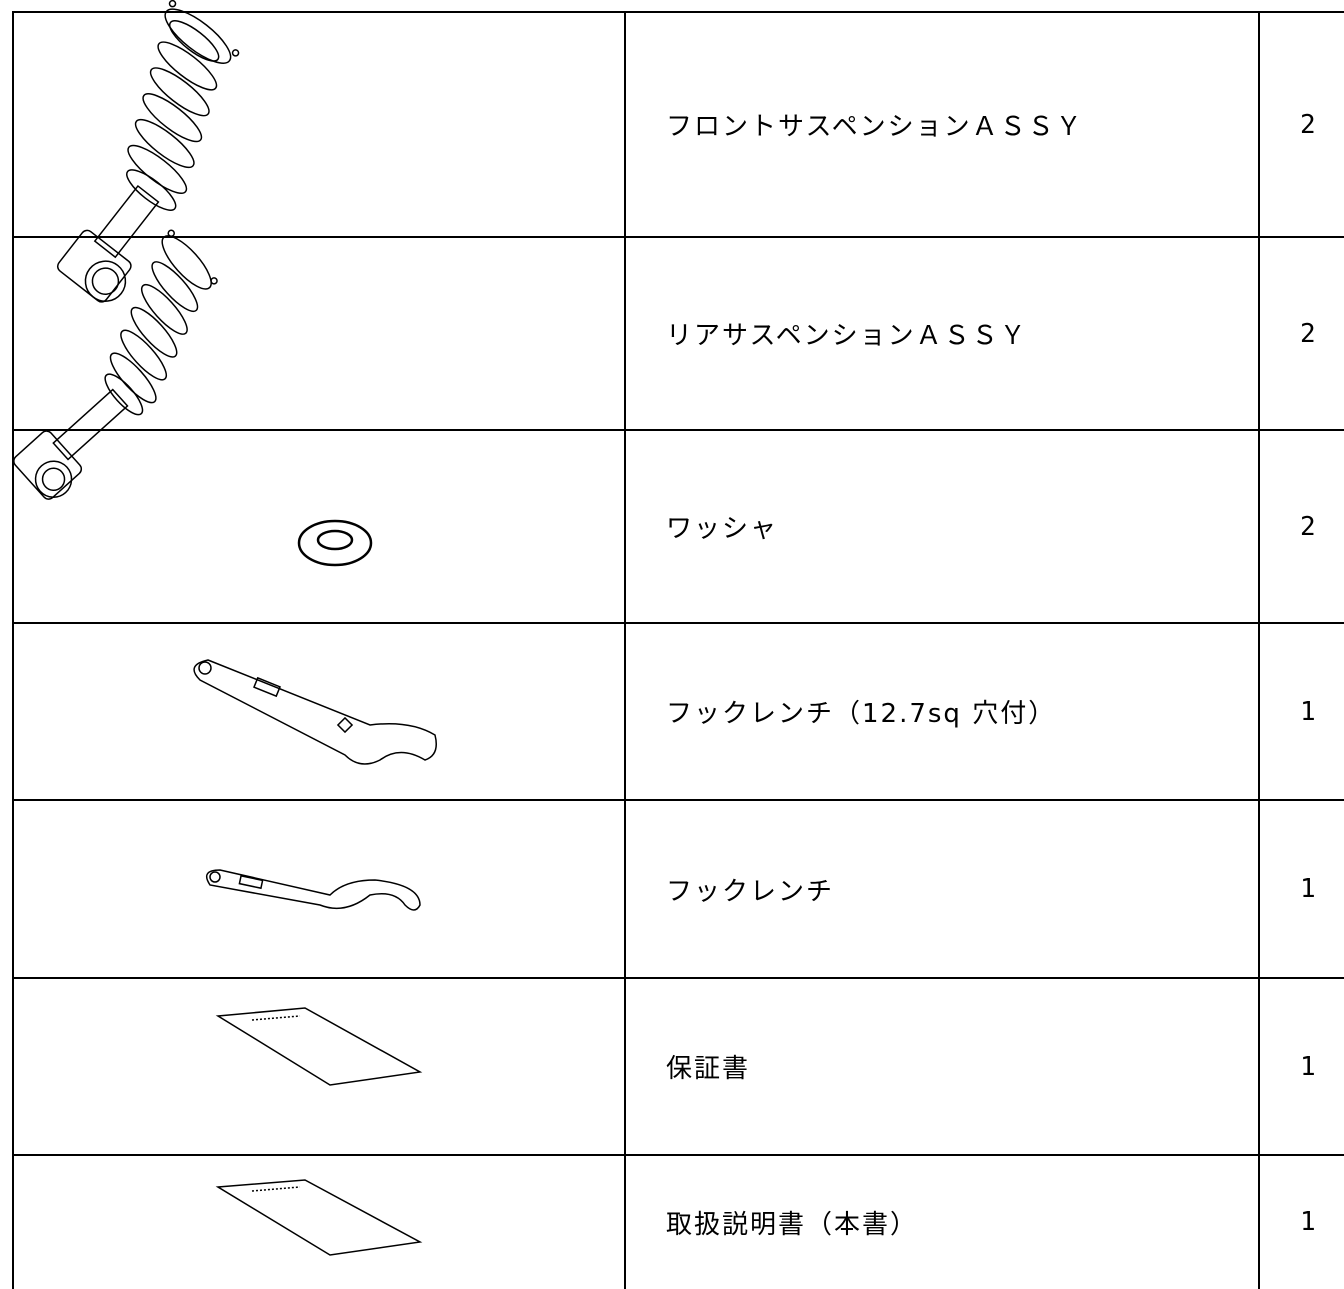 The image size is (1344, 1289). I want to click on part-name: リアサスペンションＡＳＳＹ, so click(847, 336).